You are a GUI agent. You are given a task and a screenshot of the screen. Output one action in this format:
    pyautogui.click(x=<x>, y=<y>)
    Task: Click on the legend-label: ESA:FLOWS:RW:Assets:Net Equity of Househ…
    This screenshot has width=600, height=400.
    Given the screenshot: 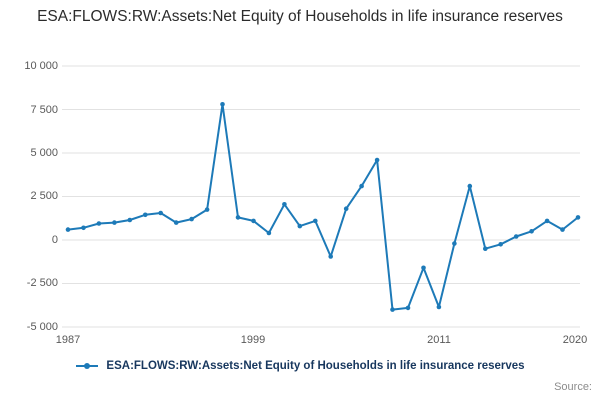 What is the action you would take?
    pyautogui.click(x=315, y=366)
    